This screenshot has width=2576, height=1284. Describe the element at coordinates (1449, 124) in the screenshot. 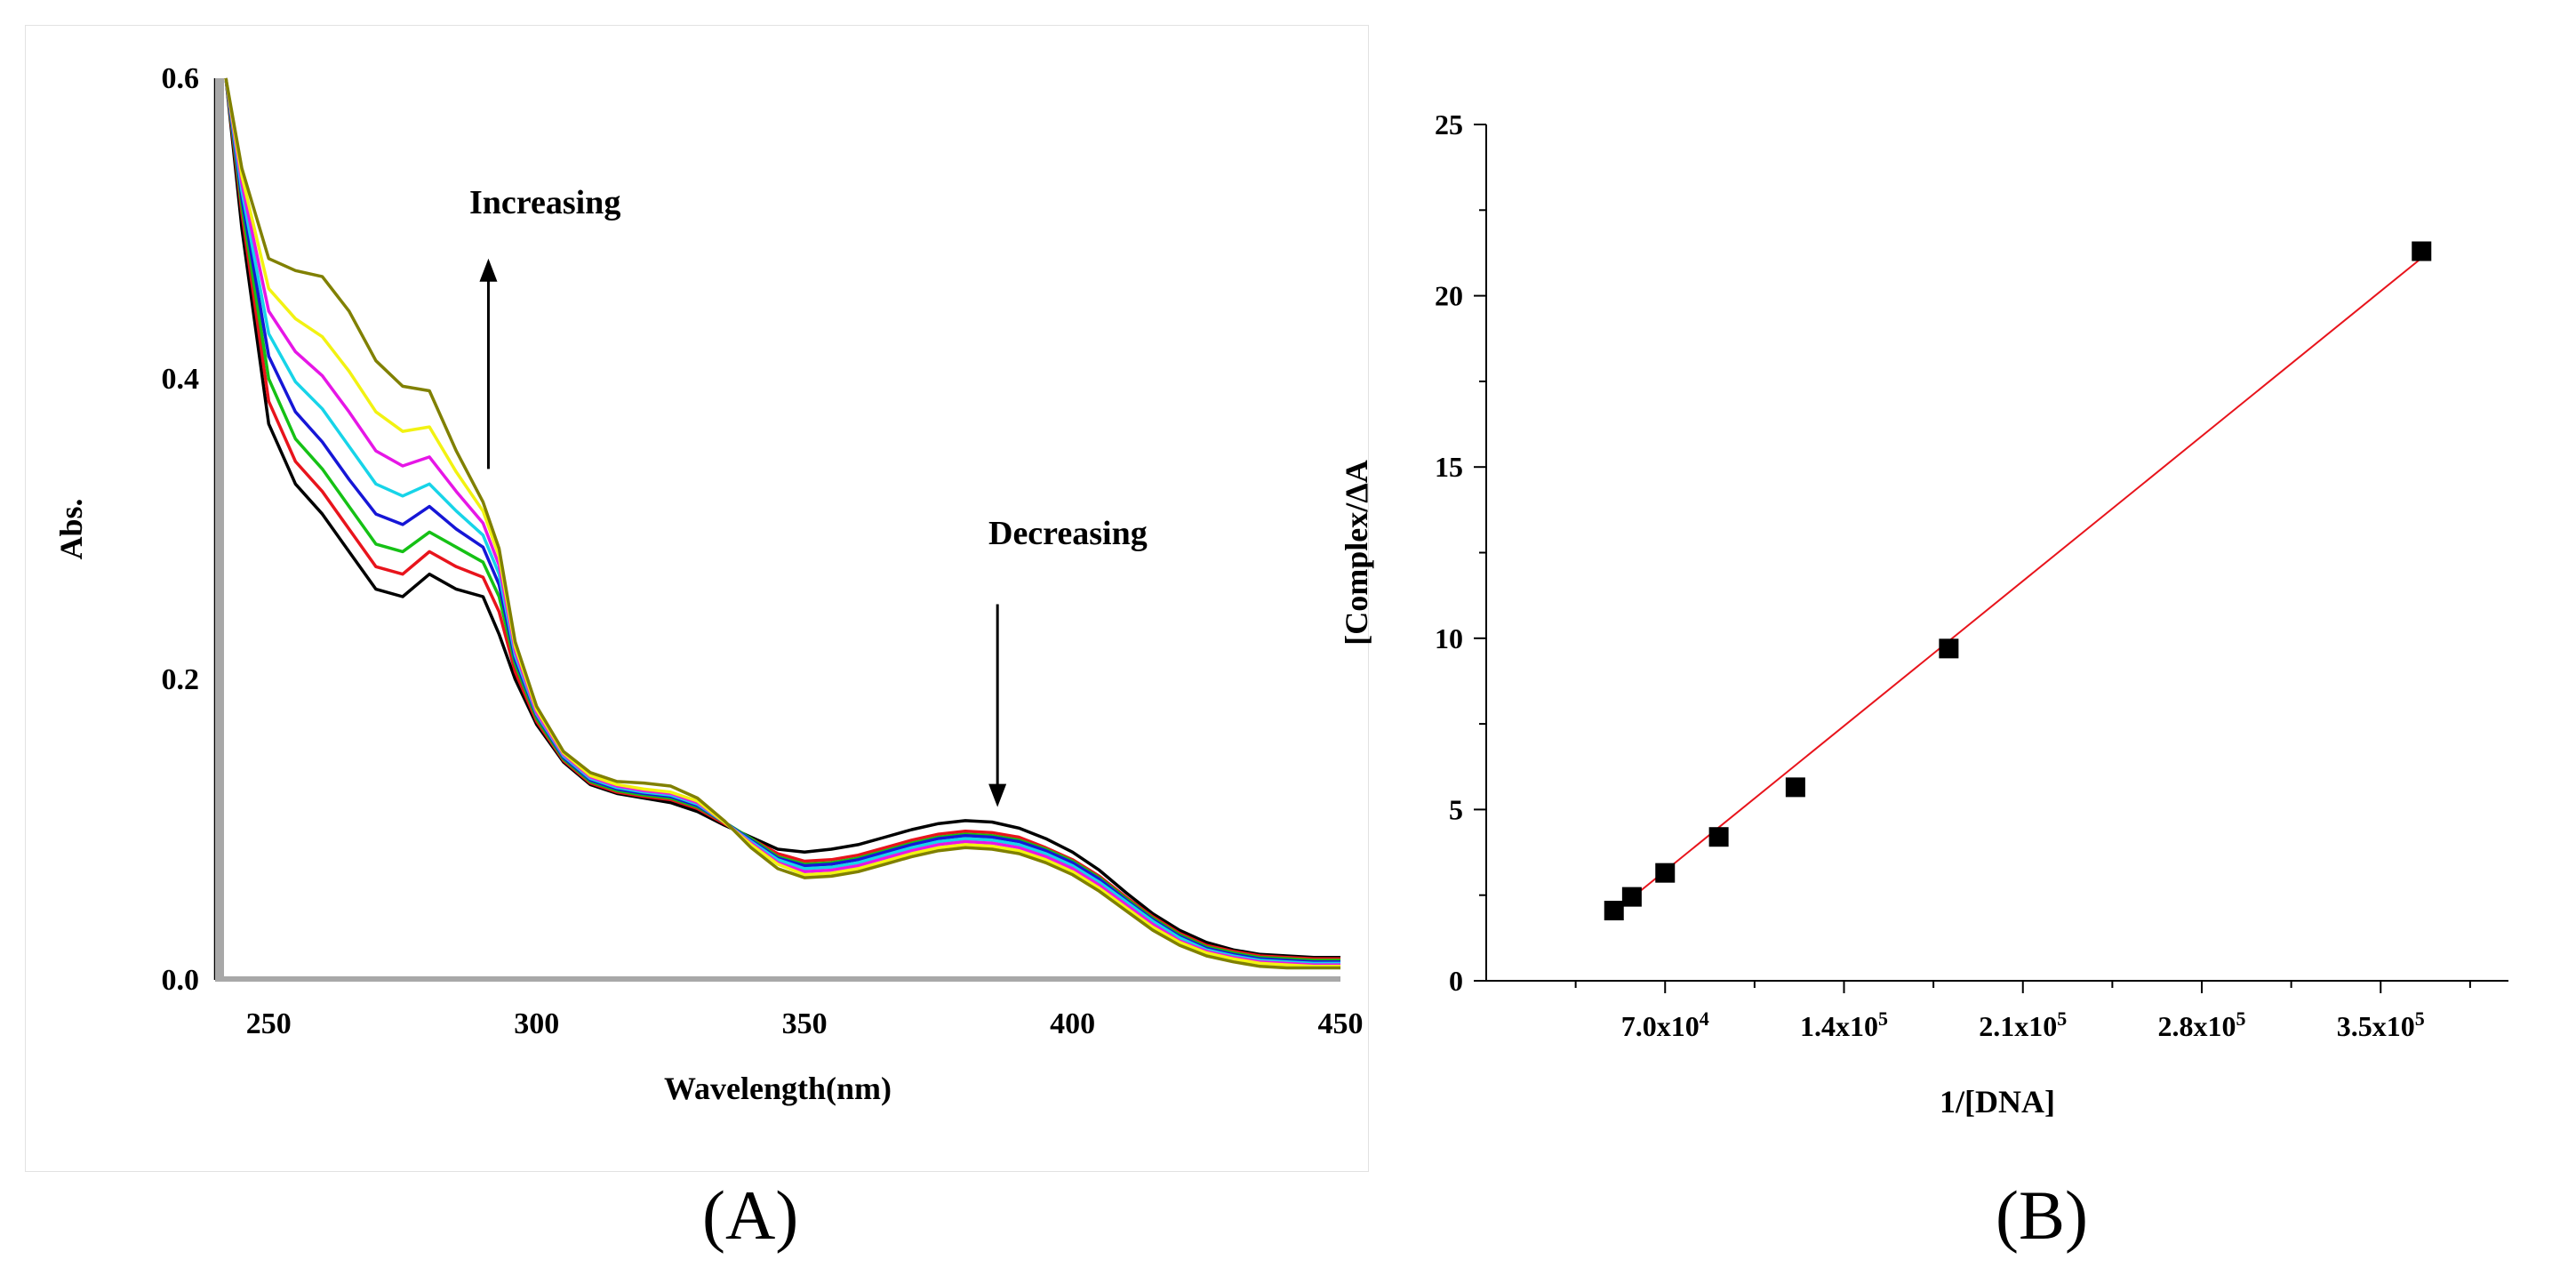

I see `panel-b-y-tick-label: 25` at that location.